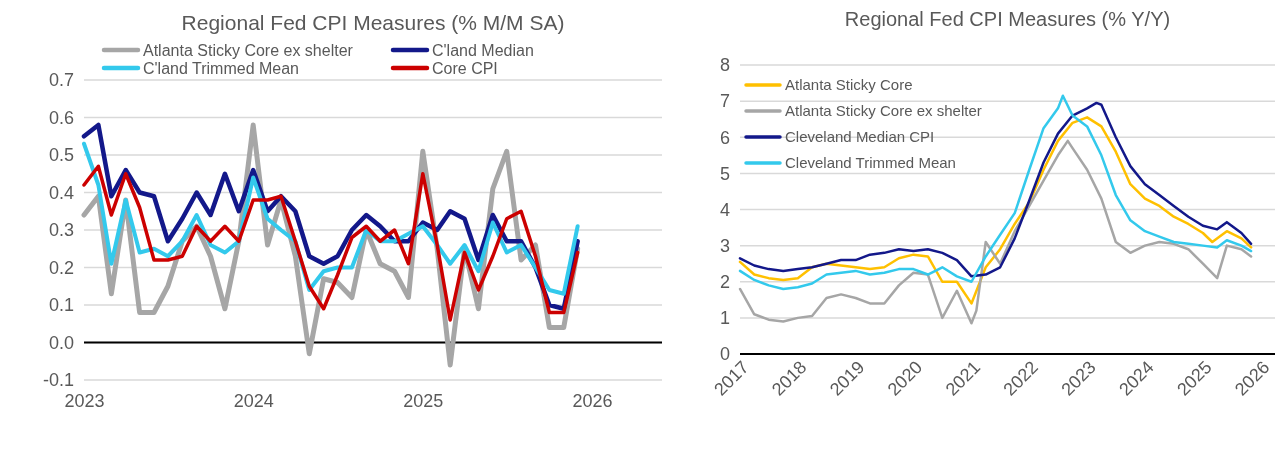 The width and height of the screenshot is (1282, 457). Describe the element at coordinates (724, 101) in the screenshot. I see `y-tick-label: 7` at that location.